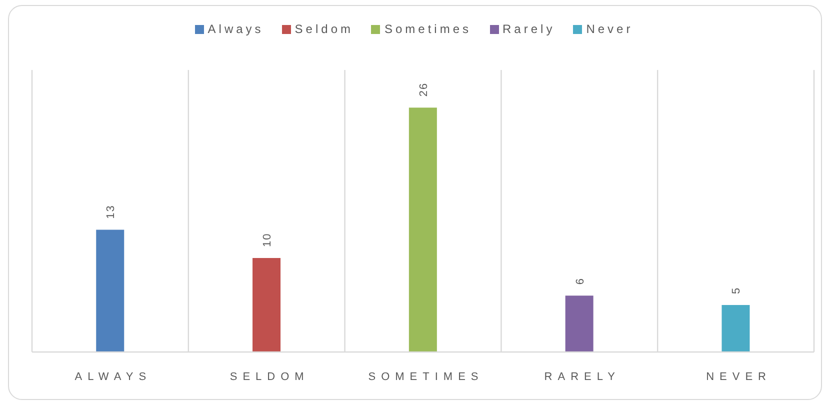 The height and width of the screenshot is (404, 830). Describe the element at coordinates (270, 376) in the screenshot. I see `x-tick-label: SELDOM` at that location.